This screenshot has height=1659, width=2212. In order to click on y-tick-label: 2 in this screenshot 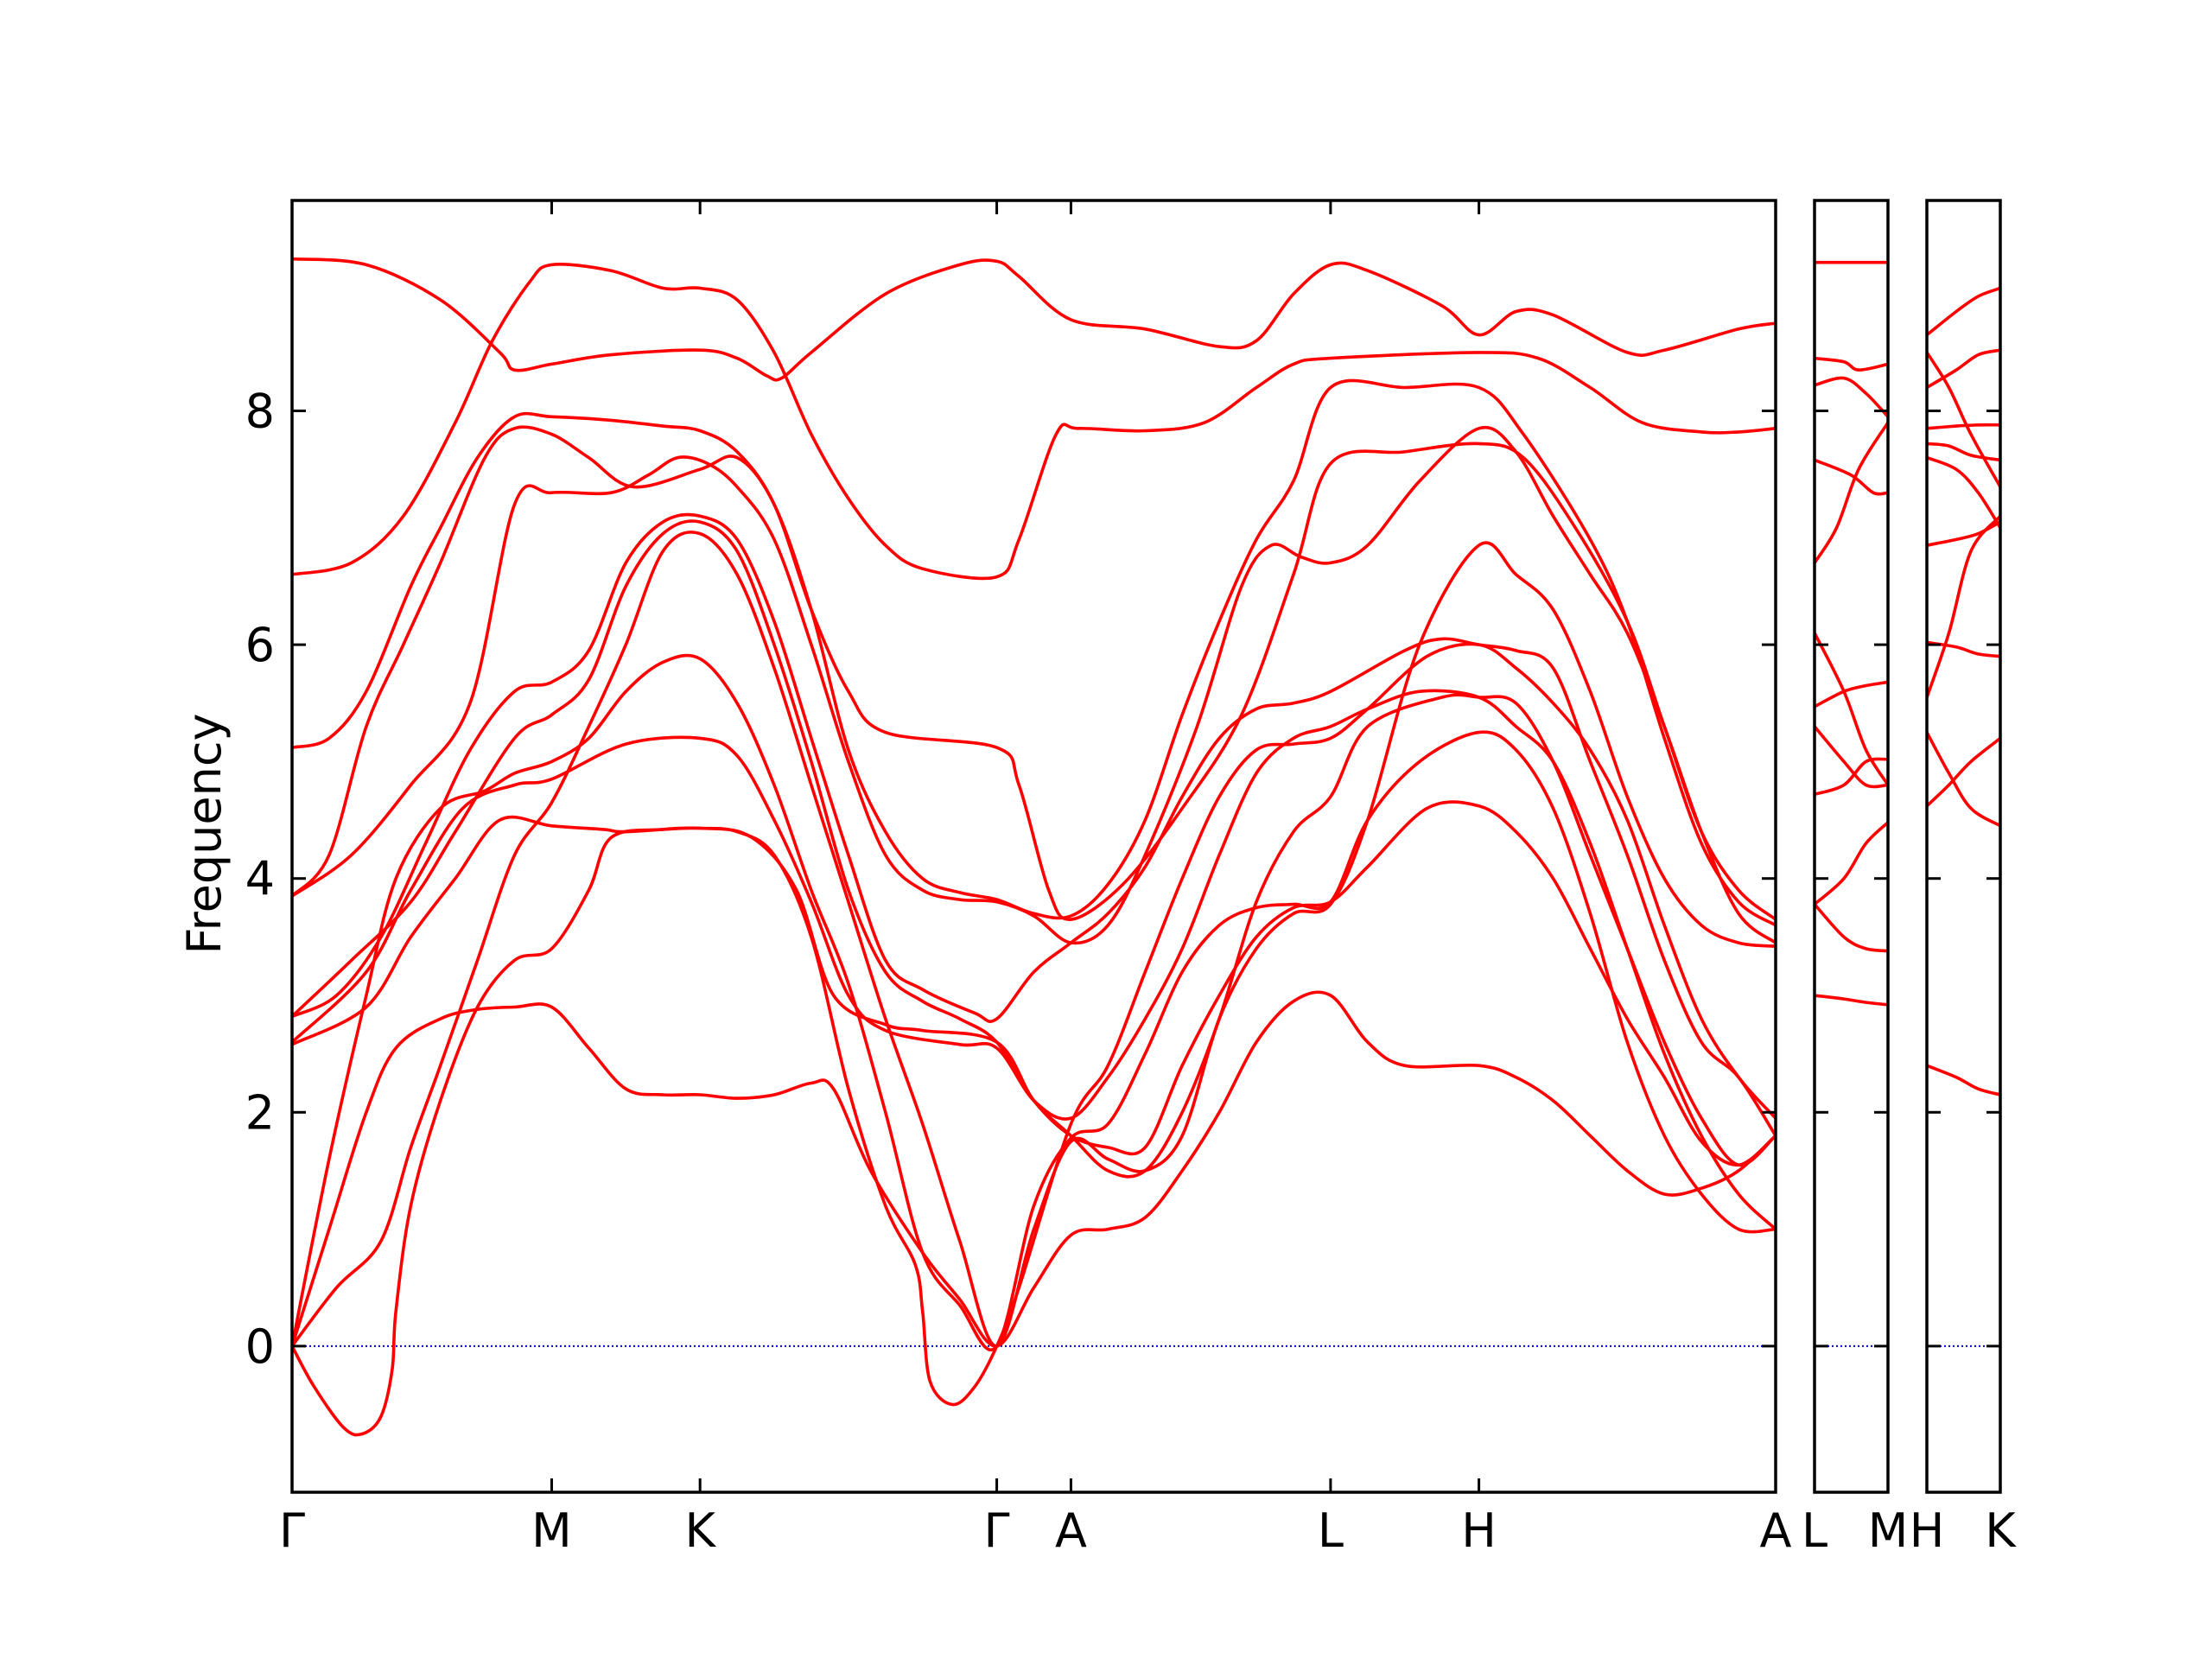, I will do `click(260, 1112)`.